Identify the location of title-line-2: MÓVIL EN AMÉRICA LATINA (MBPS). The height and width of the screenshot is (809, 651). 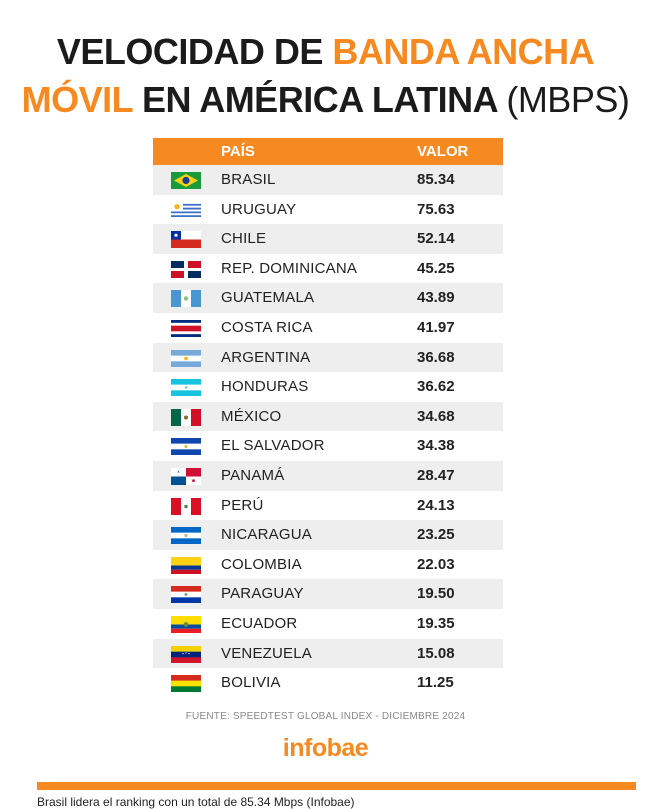
(325, 100).